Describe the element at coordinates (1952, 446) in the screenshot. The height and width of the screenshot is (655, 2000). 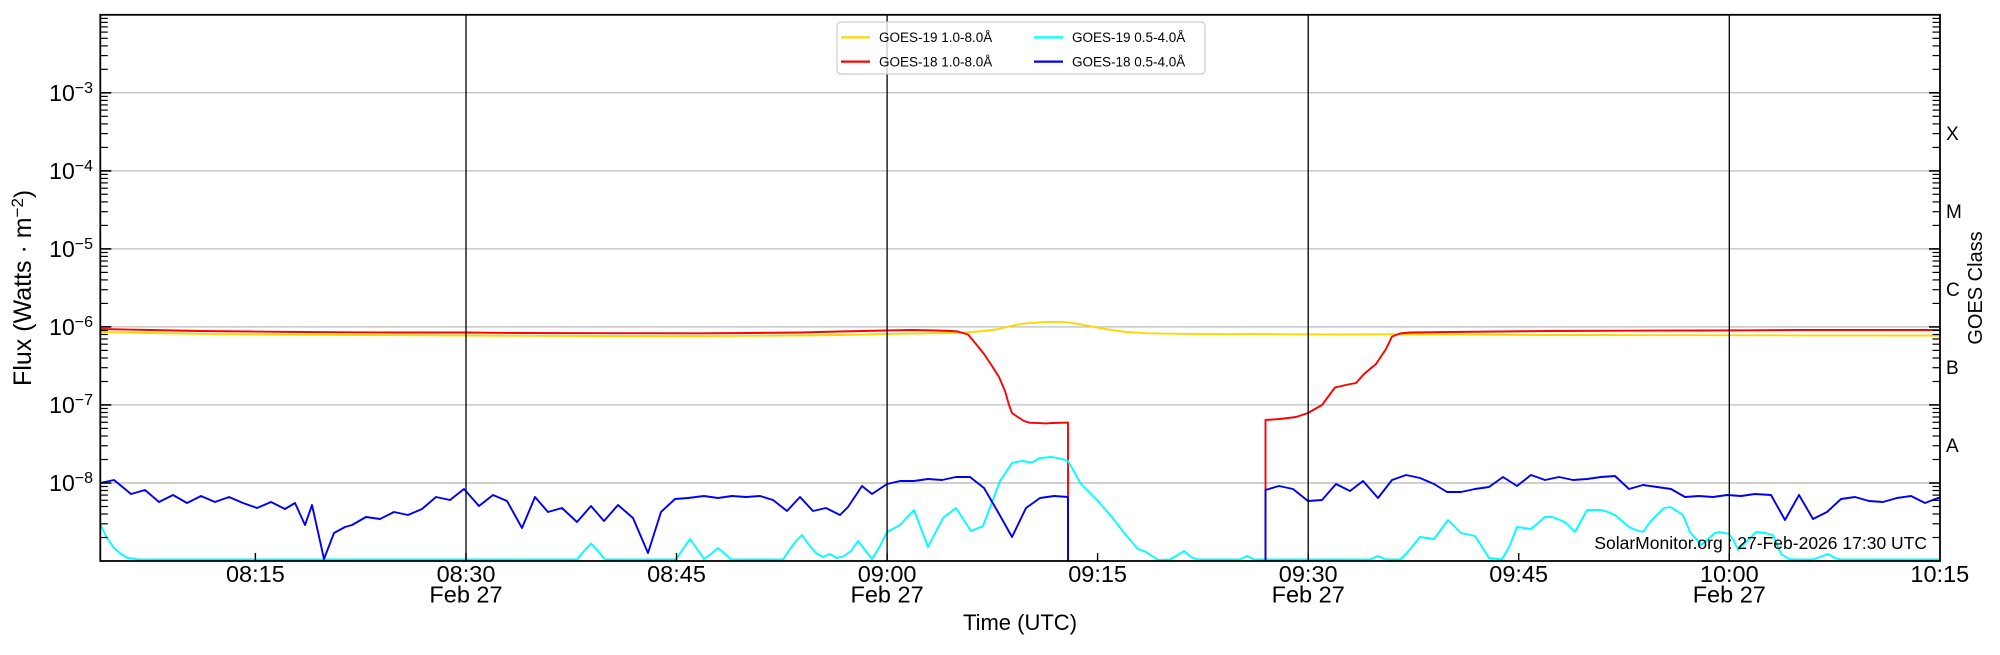
I see `svg-text: A` at that location.